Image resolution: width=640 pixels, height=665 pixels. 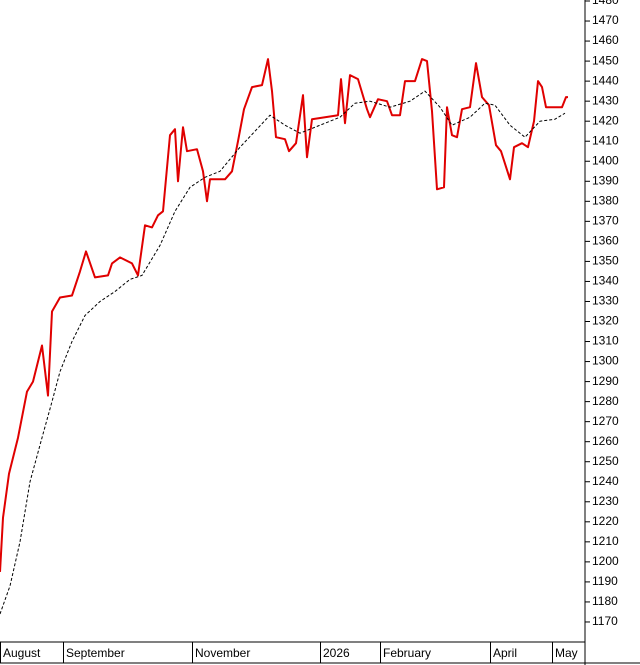 What do you see at coordinates (605, 601) in the screenshot?
I see `y-tick-label: 1180` at bounding box center [605, 601].